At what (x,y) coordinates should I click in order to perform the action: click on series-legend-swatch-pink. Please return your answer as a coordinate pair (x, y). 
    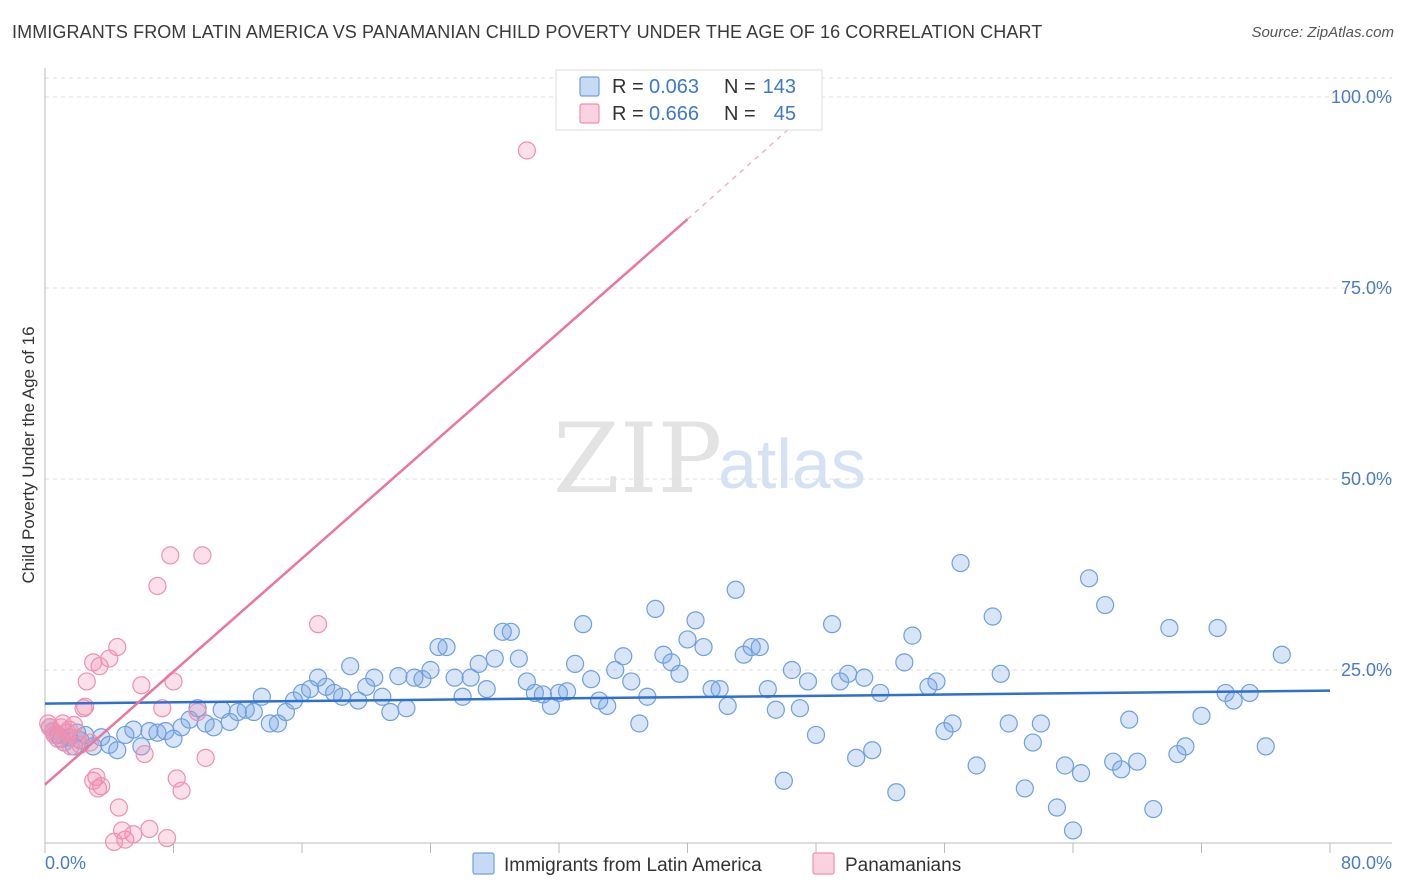
    Looking at the image, I should click on (823, 863).